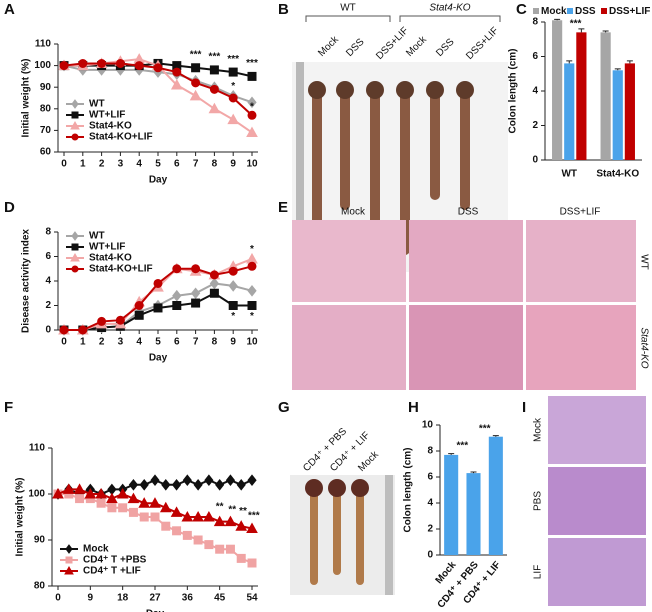 This screenshot has height=612, width=652. I want to click on x-tick-label: 0, so click(64, 164).